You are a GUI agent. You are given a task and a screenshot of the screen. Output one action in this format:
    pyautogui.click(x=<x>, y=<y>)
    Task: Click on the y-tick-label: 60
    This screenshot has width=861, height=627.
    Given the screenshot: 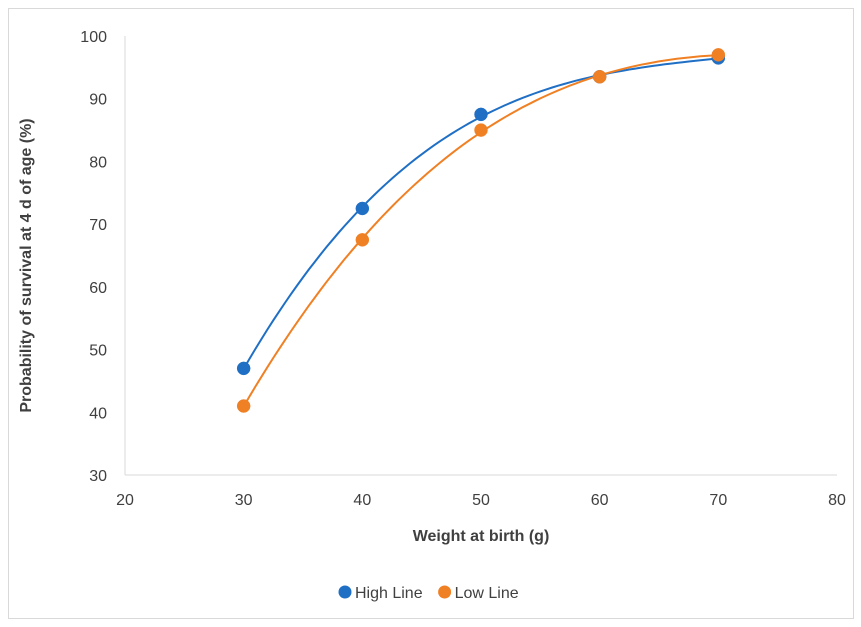 What is the action you would take?
    pyautogui.click(x=98, y=288)
    